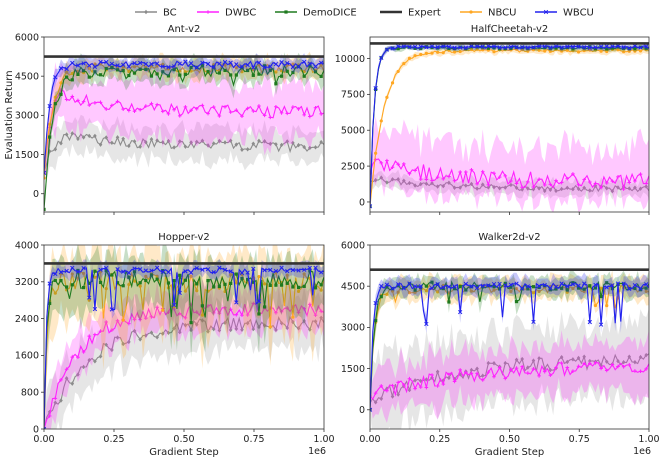  Describe the element at coordinates (579, 439) in the screenshot. I see `walker2d-v2-xtick-label: 0.75` at that location.